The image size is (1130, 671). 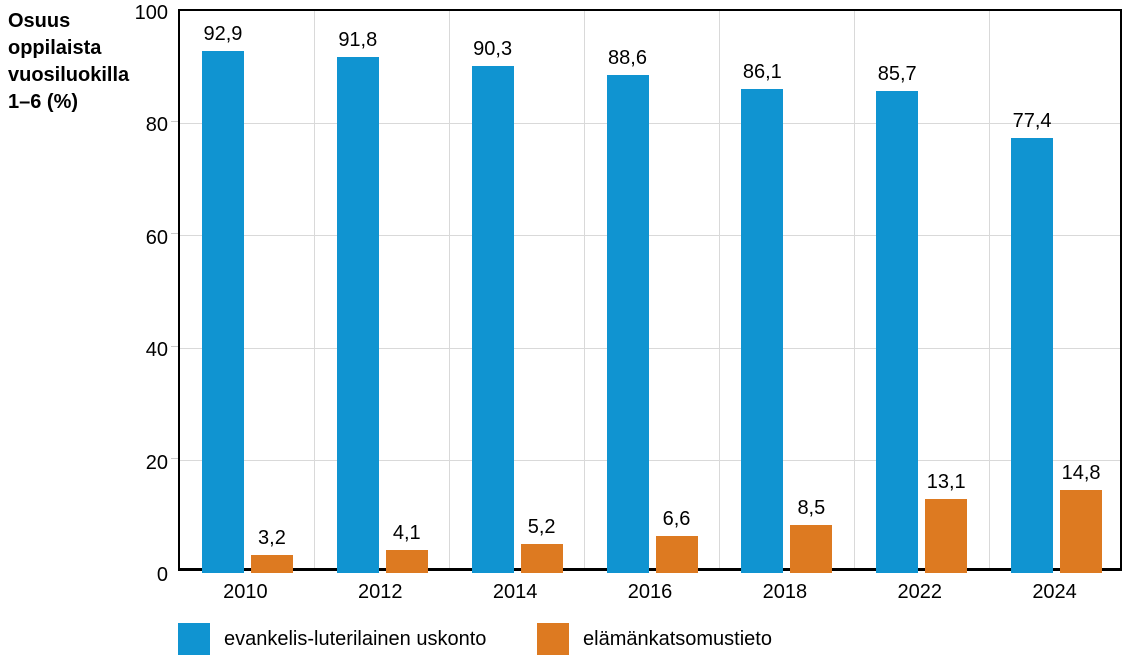 I want to click on bar-uskonto-2012, so click(x=357, y=315).